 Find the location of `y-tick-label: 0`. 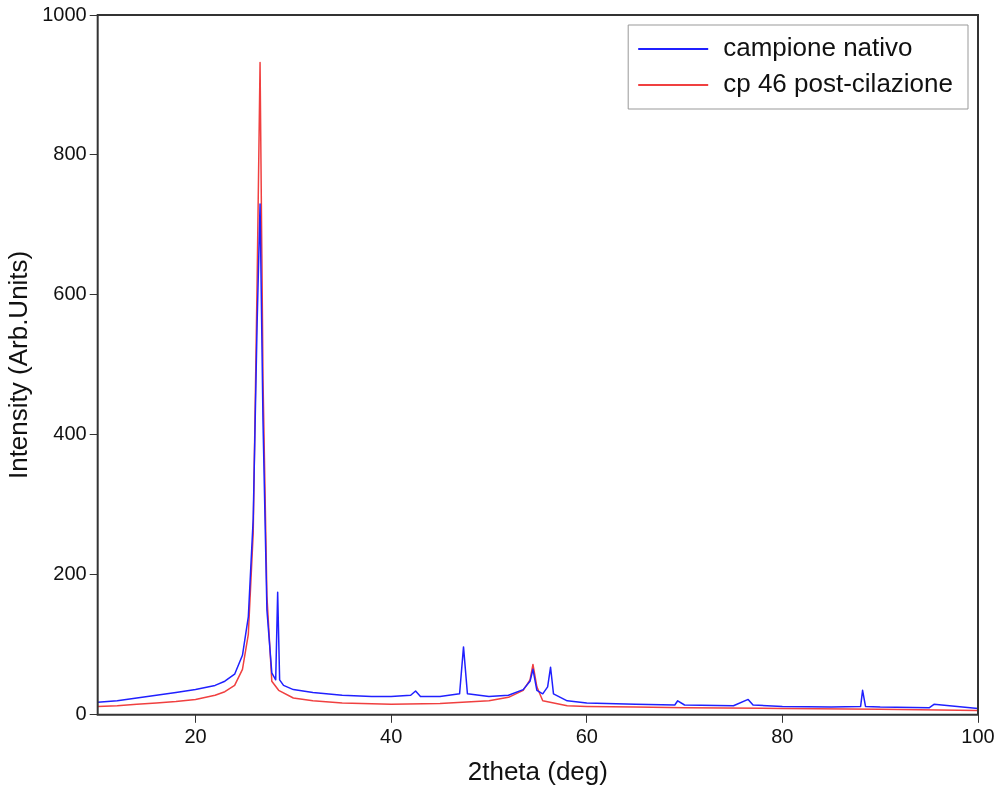

y-tick-label: 0 is located at coordinates (81, 713).